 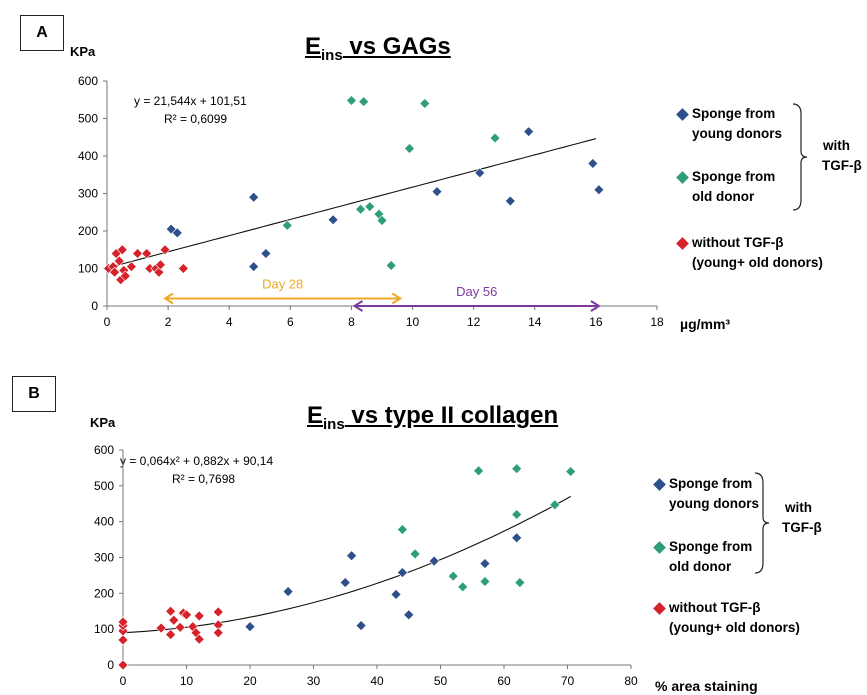 I want to click on chart-b-y-tick-label: 300, so click(x=104, y=558).